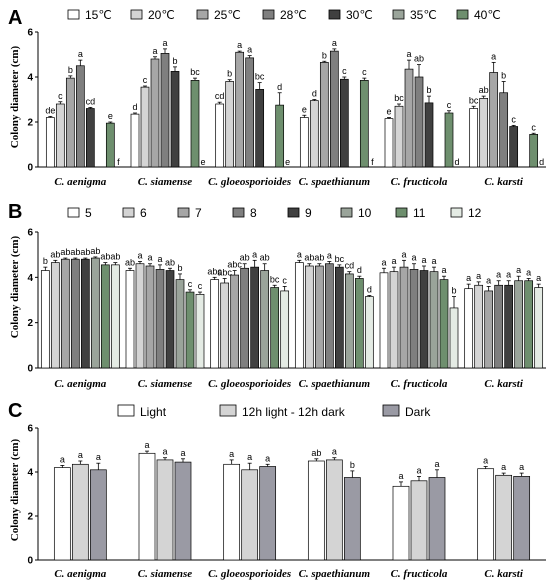 The height and width of the screenshot is (584, 550). Describe the element at coordinates (419, 213) in the screenshot. I see `legend-label: 11` at that location.